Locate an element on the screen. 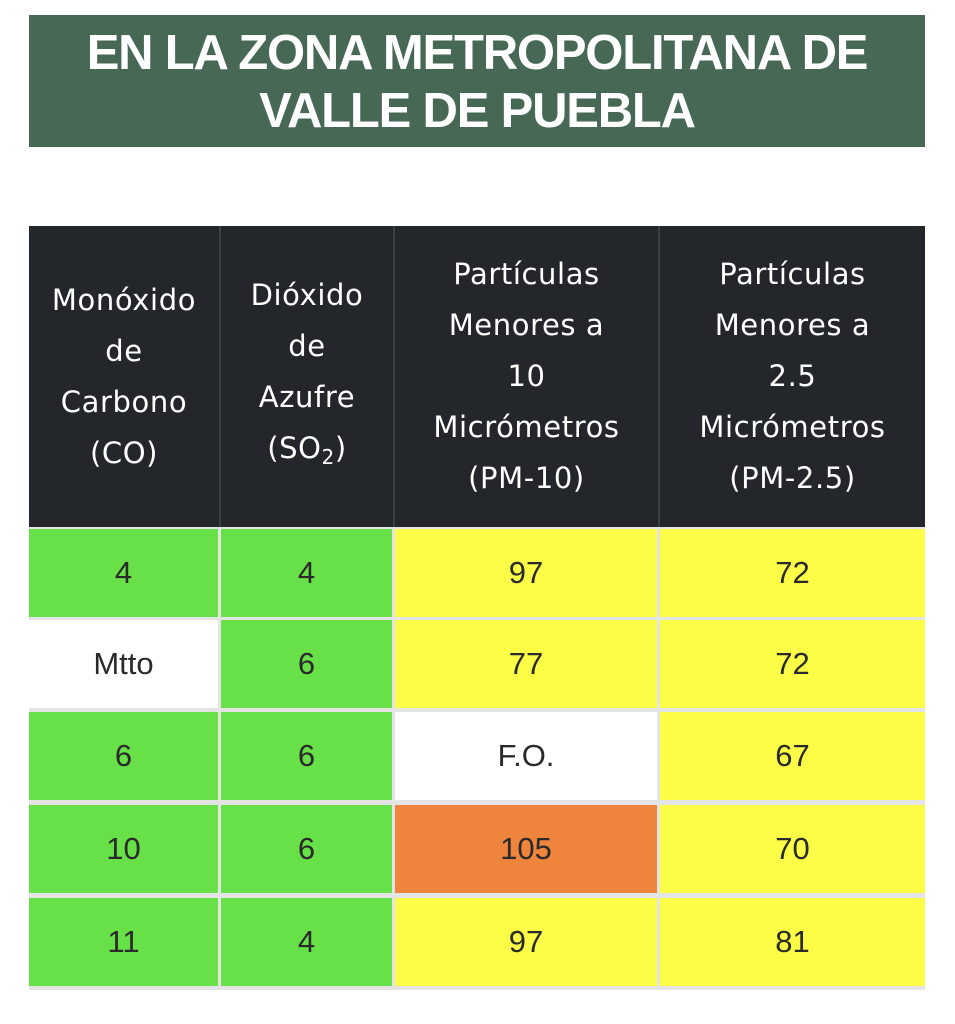  header-pm25-line: (PM-2.5) is located at coordinates (792, 478).